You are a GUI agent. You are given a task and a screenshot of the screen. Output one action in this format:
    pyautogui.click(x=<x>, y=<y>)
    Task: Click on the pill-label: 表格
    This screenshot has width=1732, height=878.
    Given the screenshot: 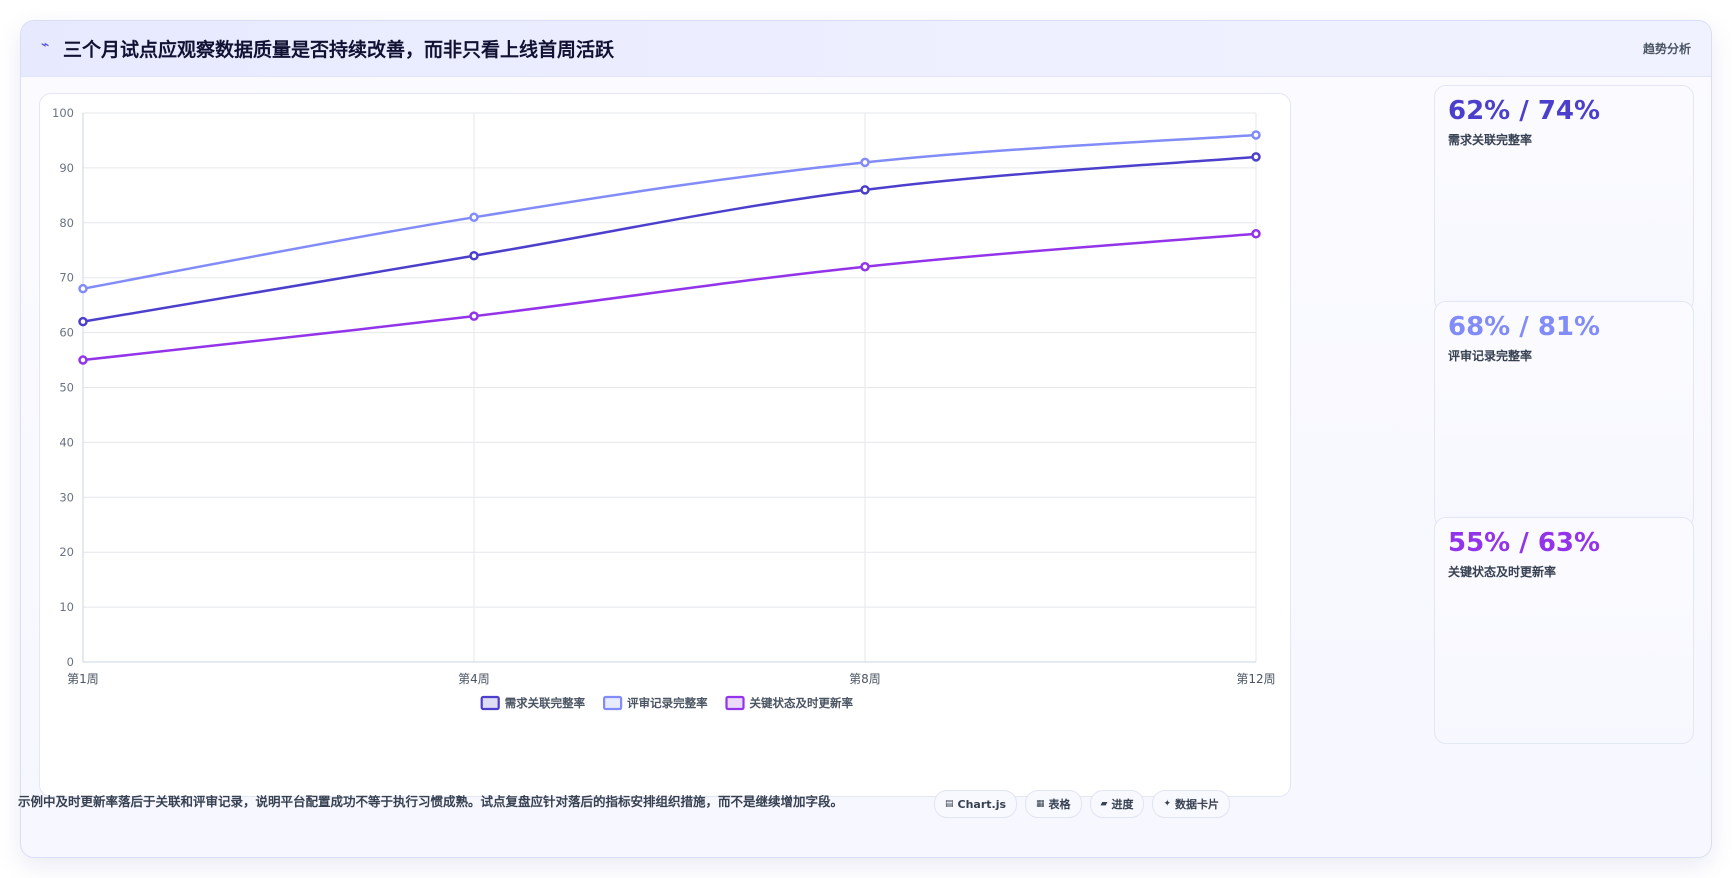 What is the action you would take?
    pyautogui.click(x=1059, y=804)
    